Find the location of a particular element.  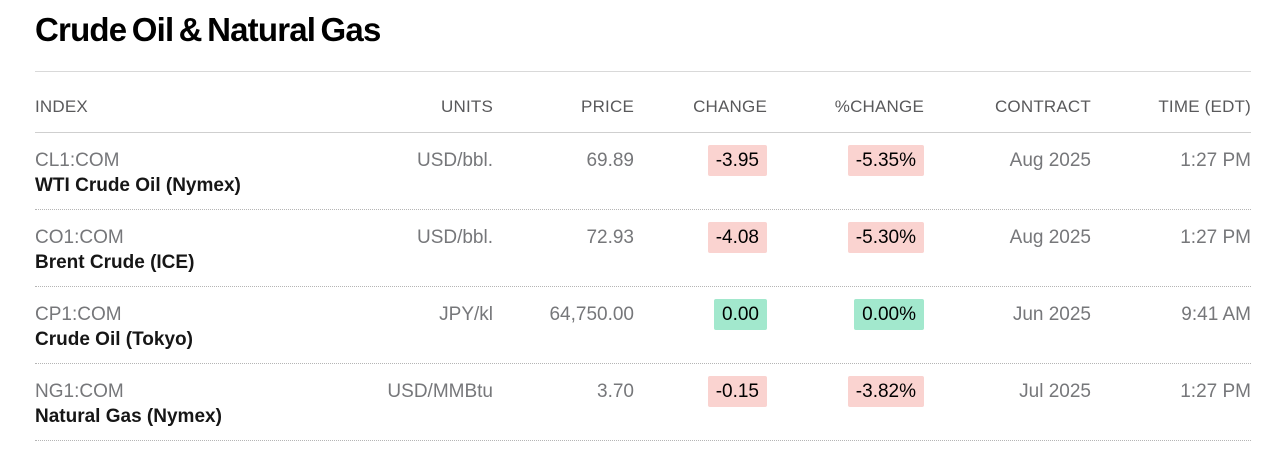

pct-change-cell: 0.00% is located at coordinates (845, 314).